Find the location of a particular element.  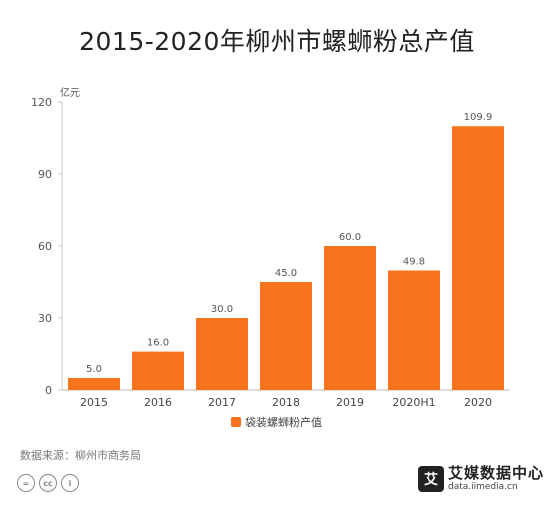

data-label: 45.0 is located at coordinates (286, 273).